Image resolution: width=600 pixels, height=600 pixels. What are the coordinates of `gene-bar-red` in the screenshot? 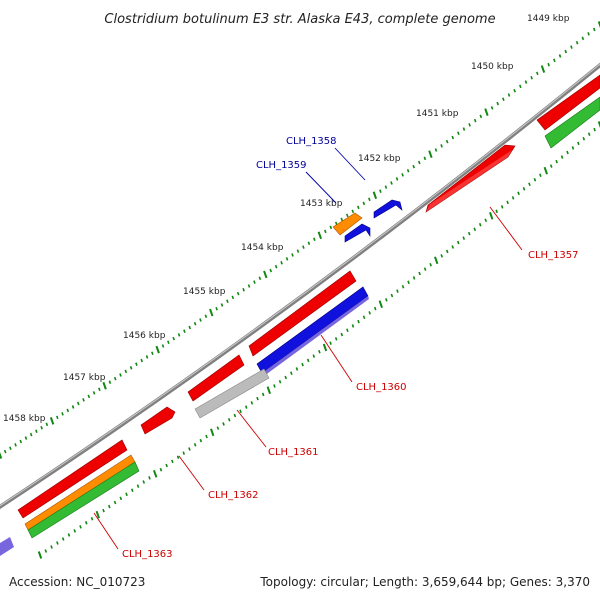 It's located at (568, 102).